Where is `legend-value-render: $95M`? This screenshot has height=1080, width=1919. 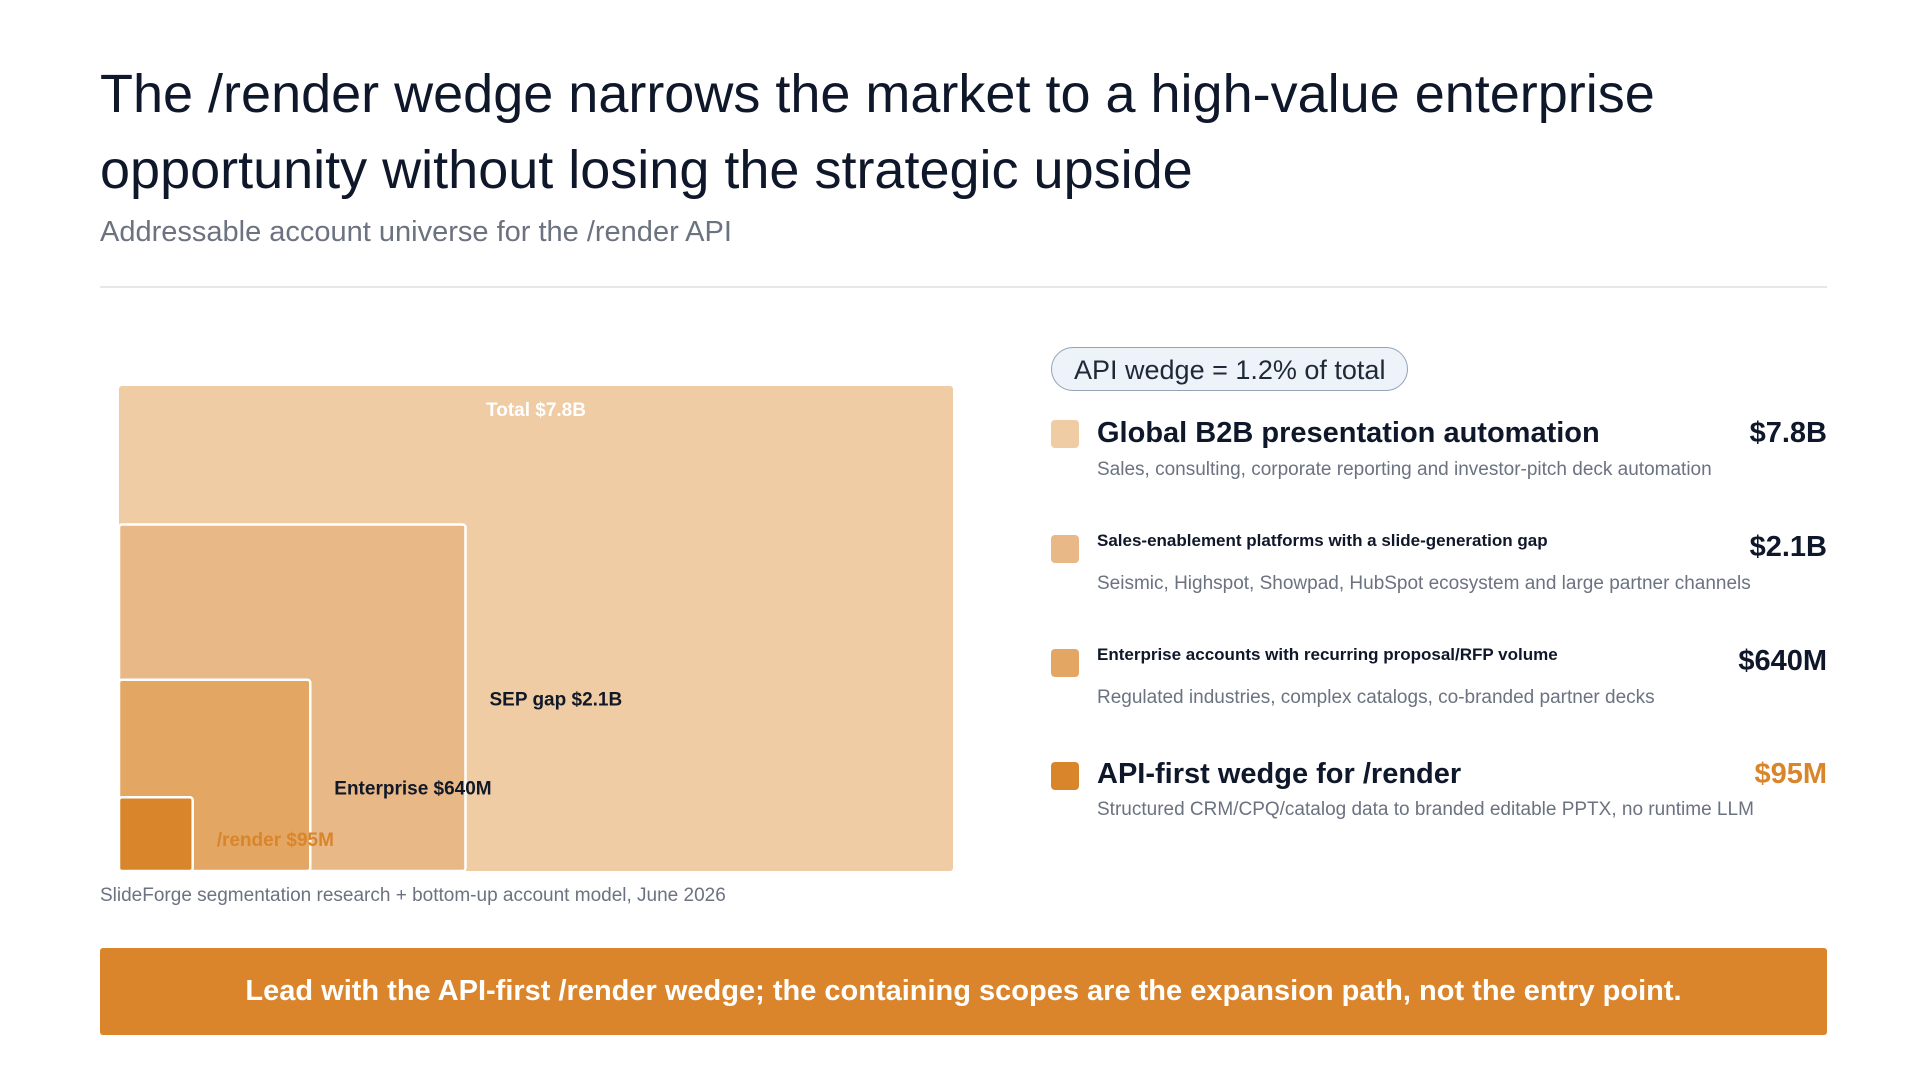 legend-value-render: $95M is located at coordinates (1790, 774).